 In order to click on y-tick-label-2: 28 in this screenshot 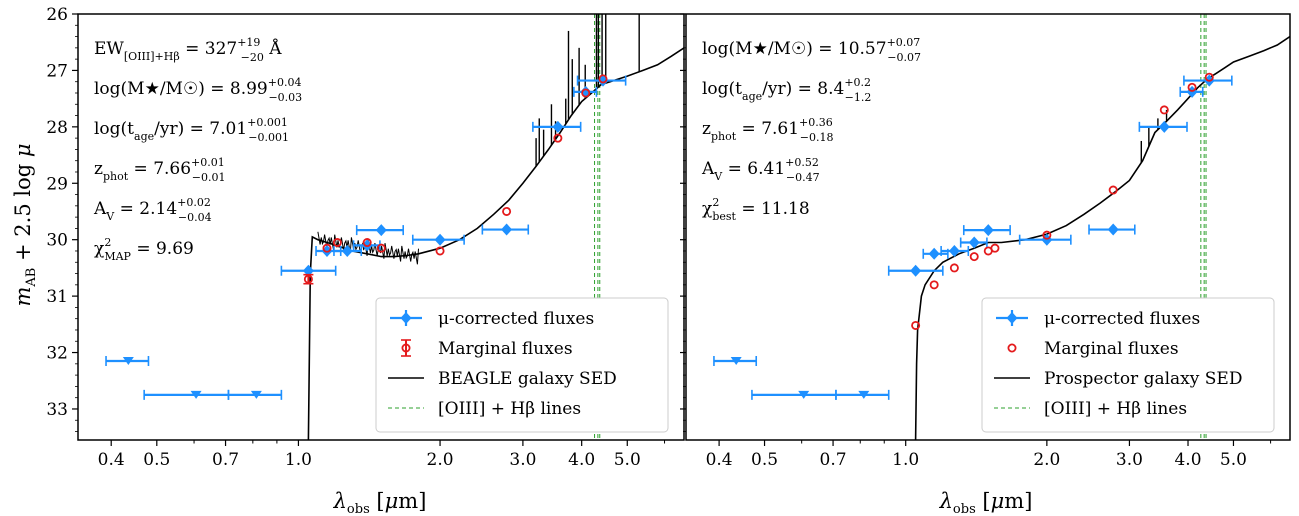, I will do `click(57, 128)`.